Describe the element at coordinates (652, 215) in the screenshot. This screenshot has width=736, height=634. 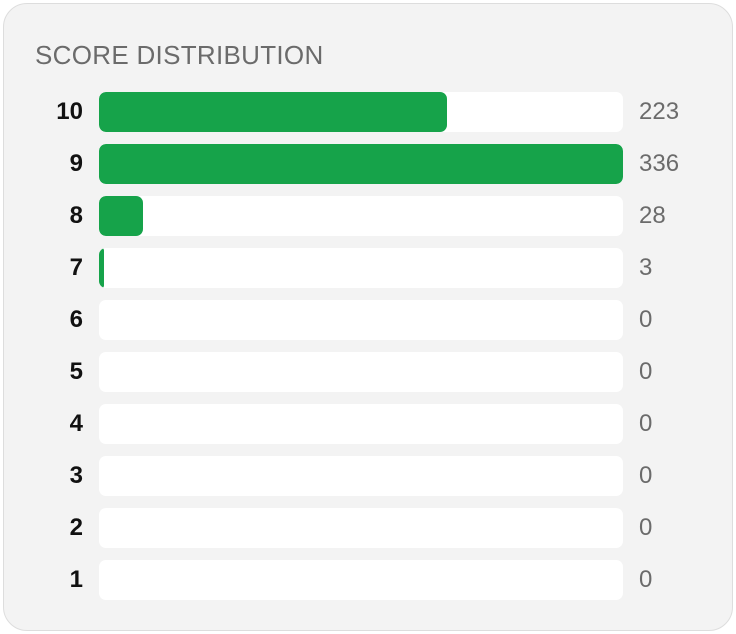
I see `count-label: 28` at that location.